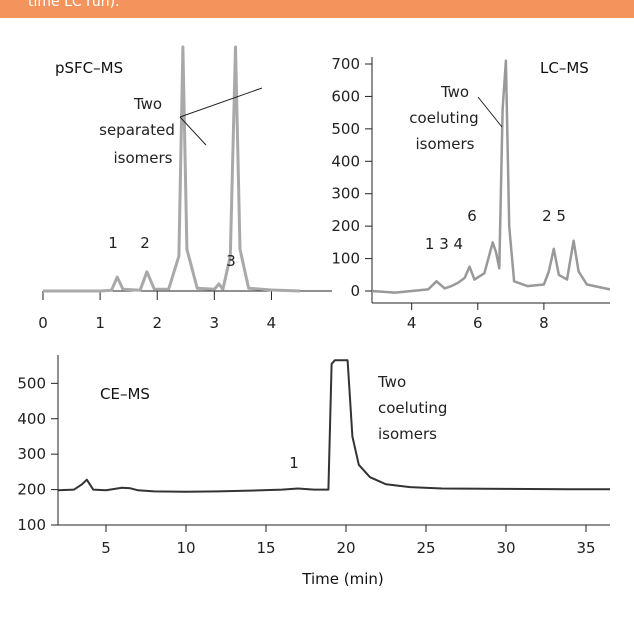  I want to click on psfc-x-tick-label: 1, so click(100, 323).